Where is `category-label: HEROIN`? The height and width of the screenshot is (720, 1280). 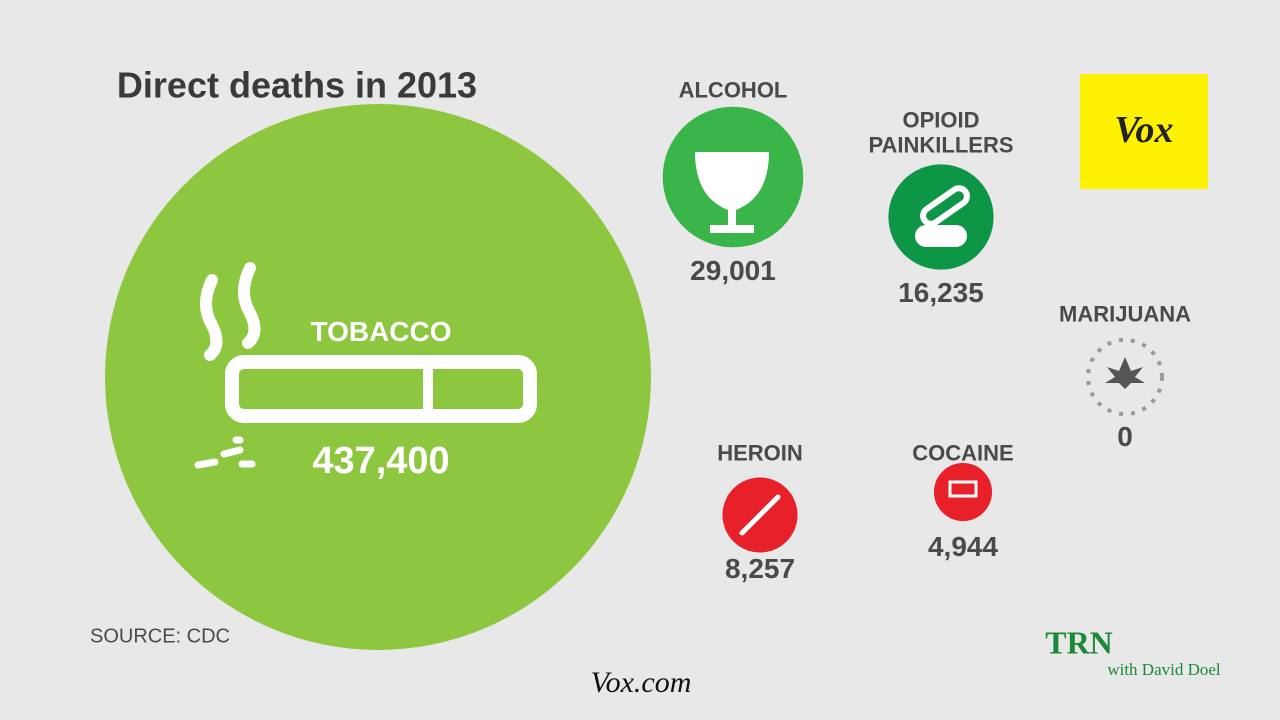 category-label: HEROIN is located at coordinates (760, 453).